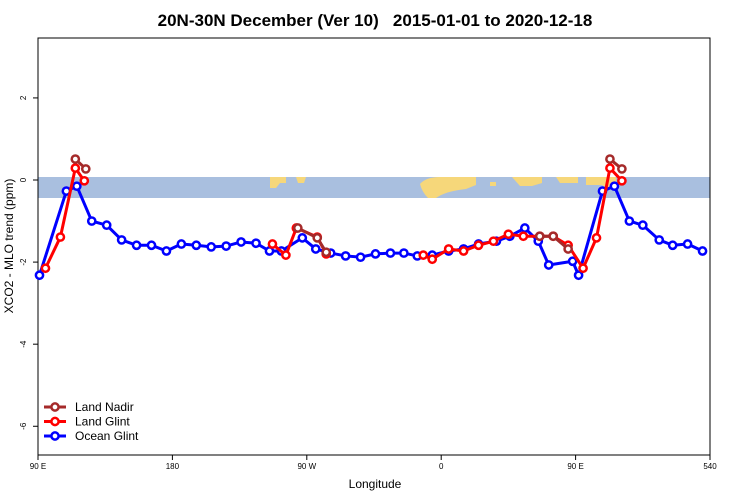 Image resolution: width=750 pixels, height=500 pixels. I want to click on x-tick-label: 180, so click(173, 466).